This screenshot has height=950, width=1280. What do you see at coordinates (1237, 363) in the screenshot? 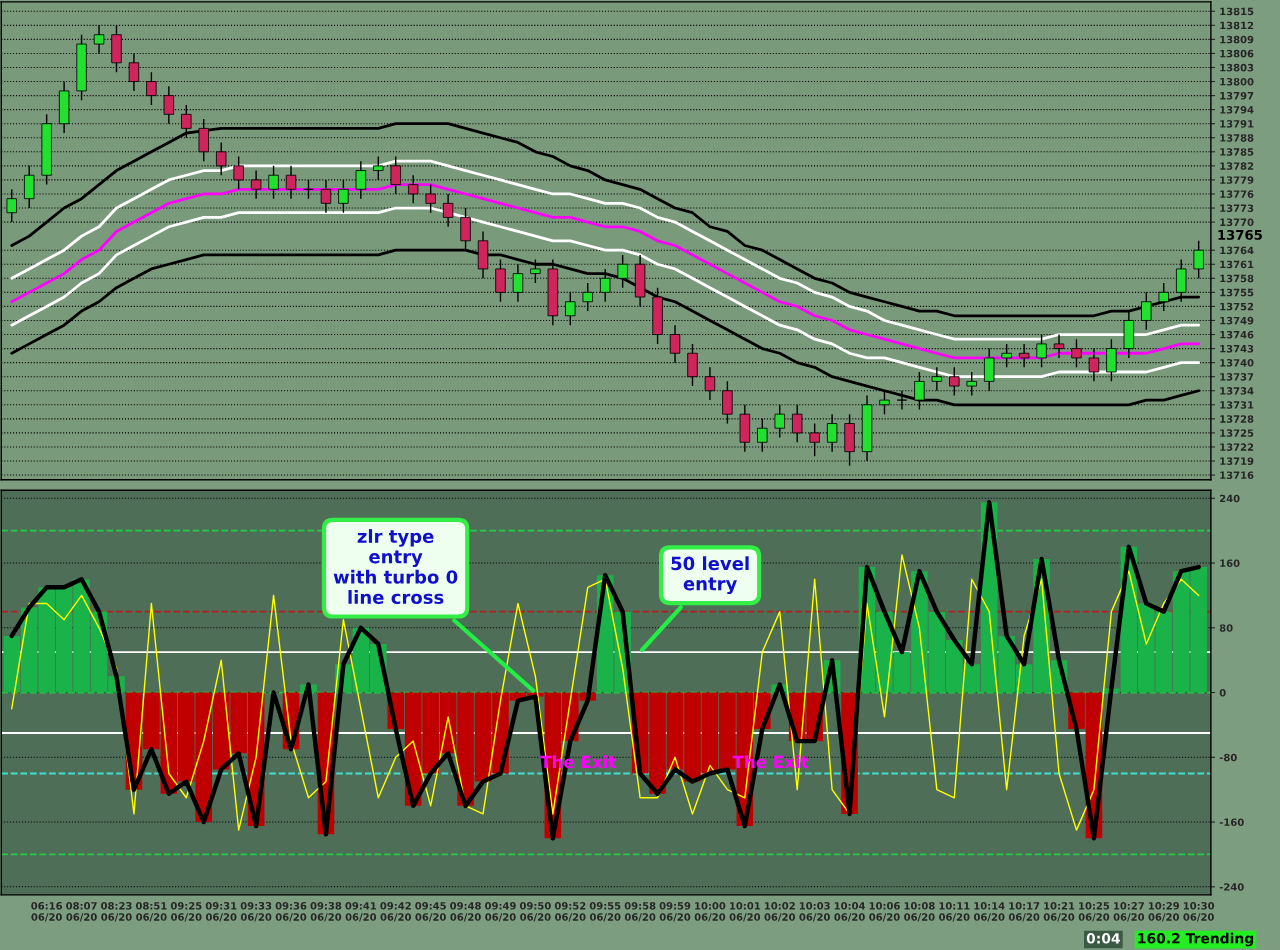
I see `y-tick-label: 13740` at bounding box center [1237, 363].